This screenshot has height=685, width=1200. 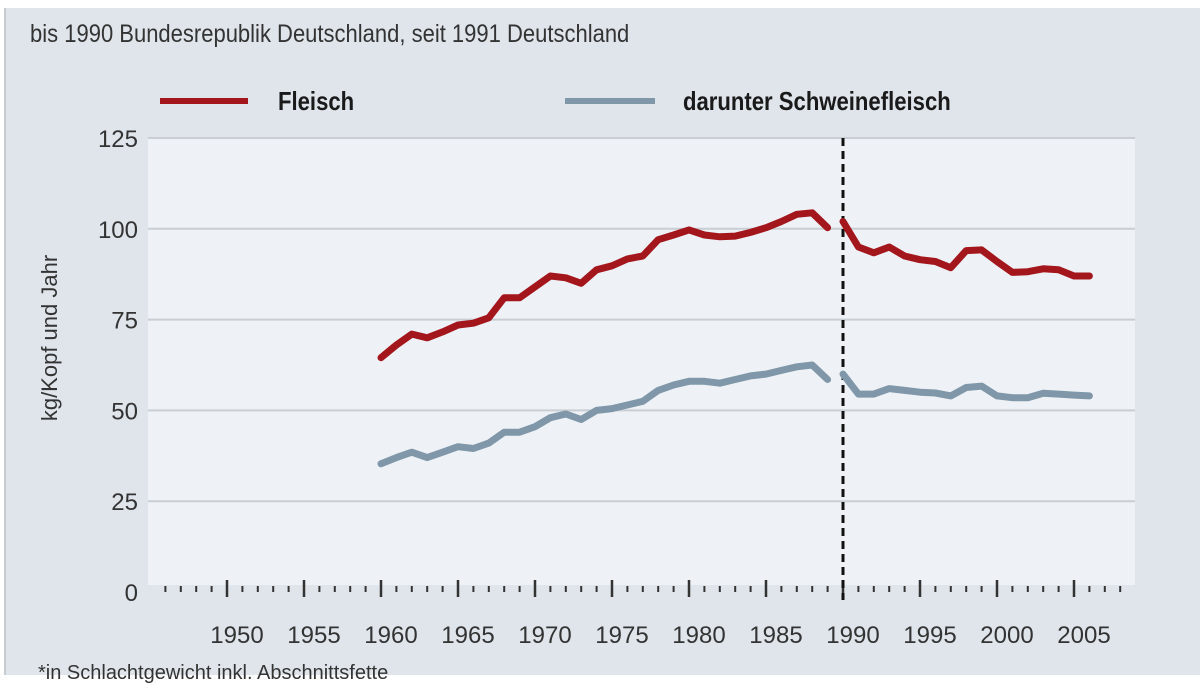 I want to click on x-tick-label: 1965, so click(x=467, y=635).